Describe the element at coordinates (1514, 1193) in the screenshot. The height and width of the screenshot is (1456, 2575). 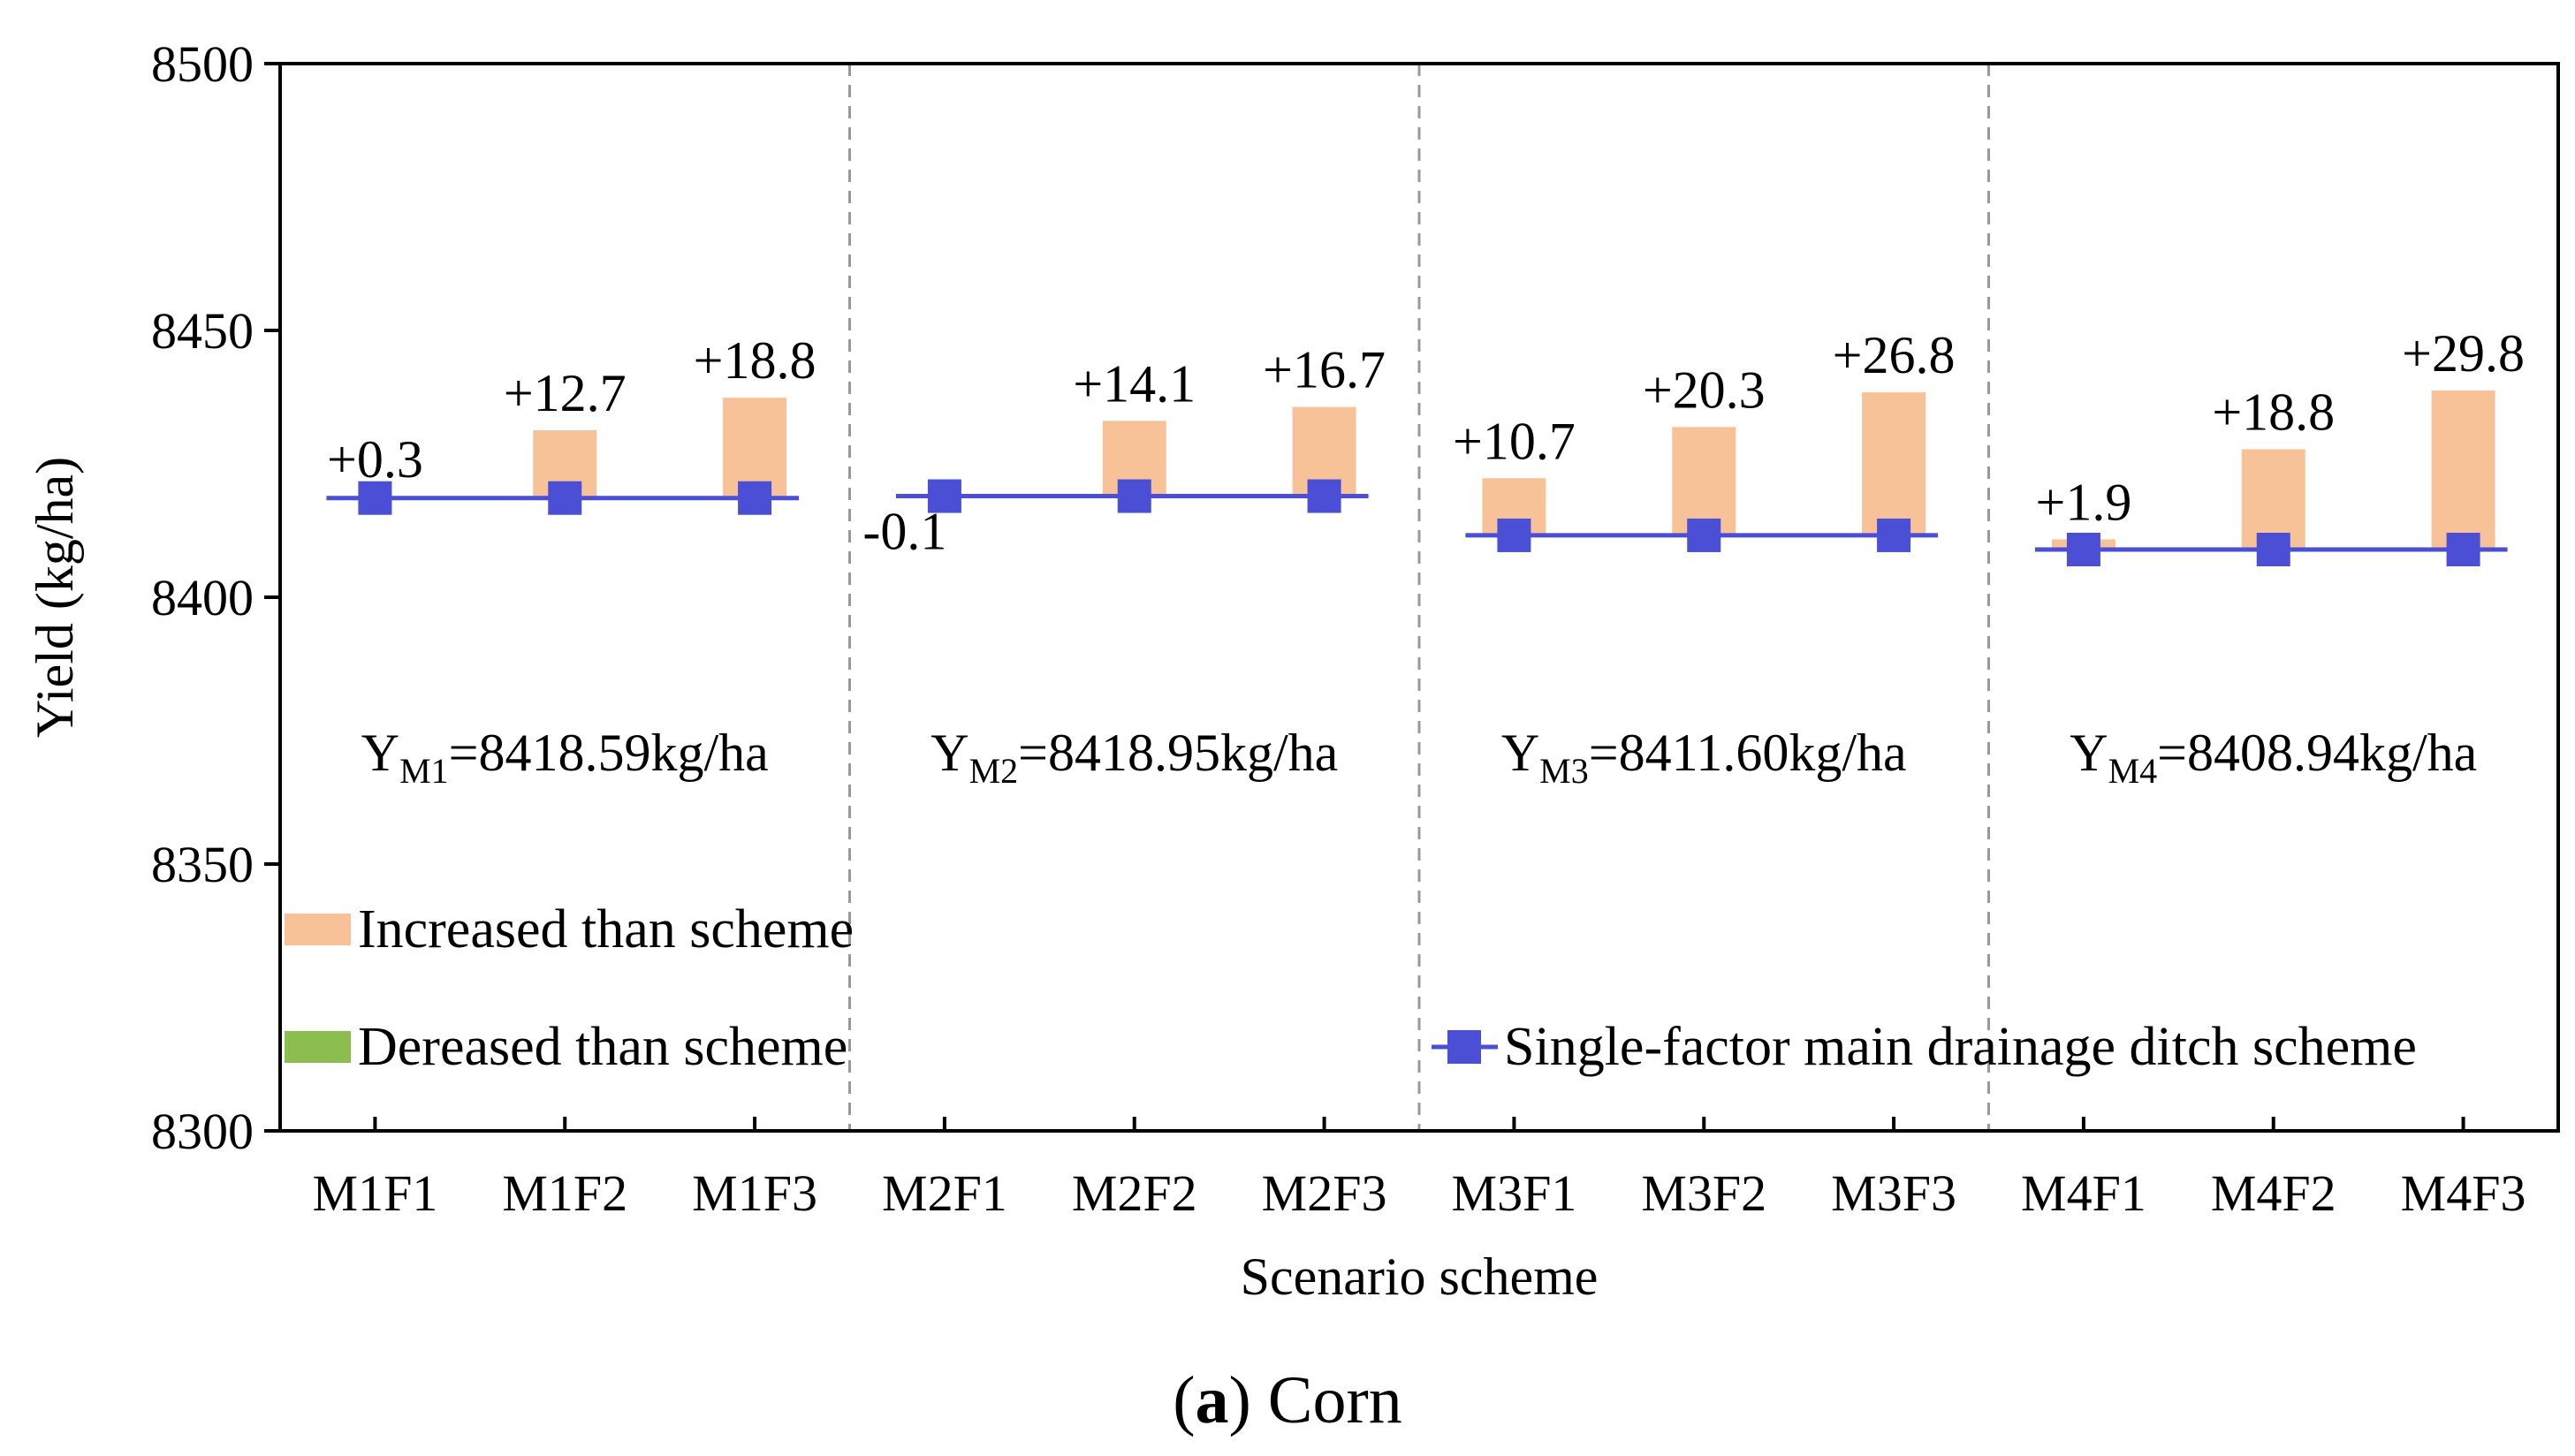
I see `x-tick-label: M3F1` at that location.